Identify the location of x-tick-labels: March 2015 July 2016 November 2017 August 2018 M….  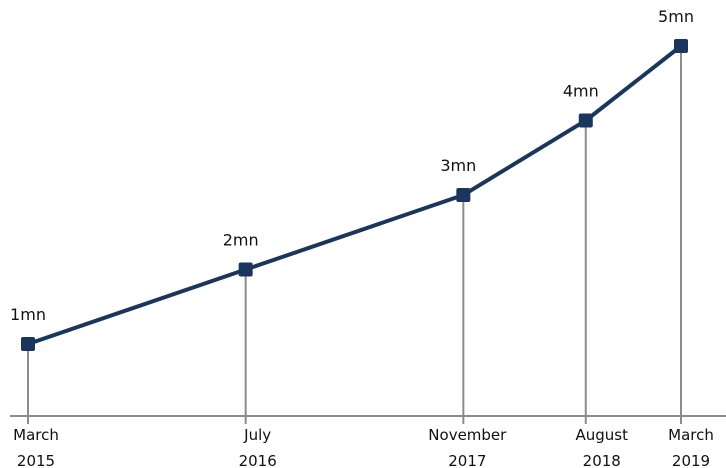
(363, 447).